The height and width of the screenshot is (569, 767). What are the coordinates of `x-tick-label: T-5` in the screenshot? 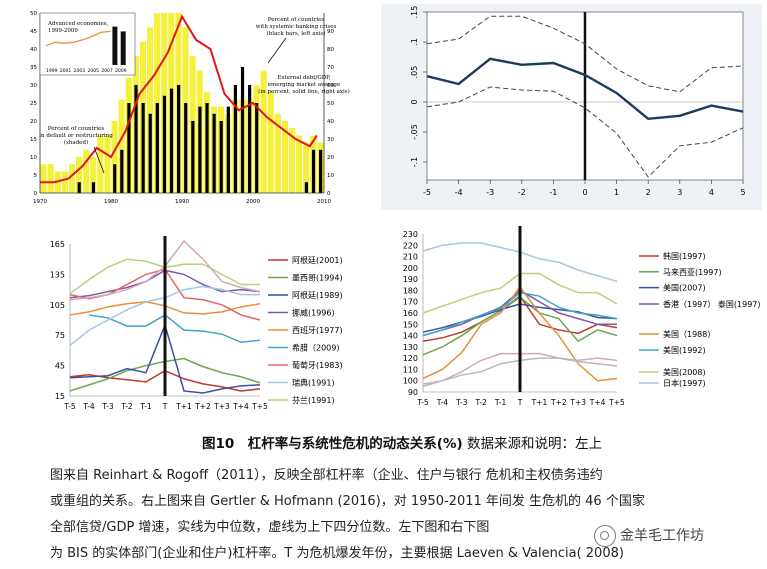 It's located at (422, 402).